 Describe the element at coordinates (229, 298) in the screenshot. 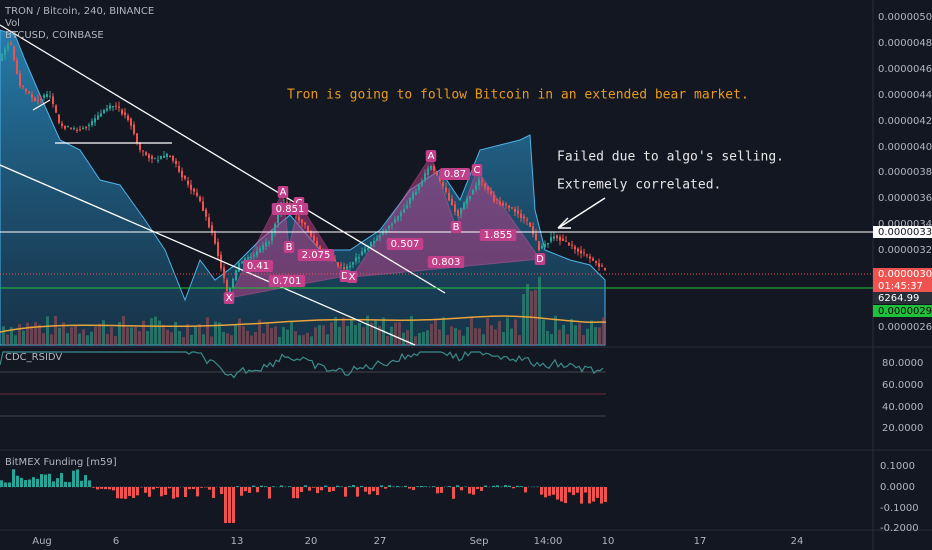

I see `pattern-label-box` at that location.